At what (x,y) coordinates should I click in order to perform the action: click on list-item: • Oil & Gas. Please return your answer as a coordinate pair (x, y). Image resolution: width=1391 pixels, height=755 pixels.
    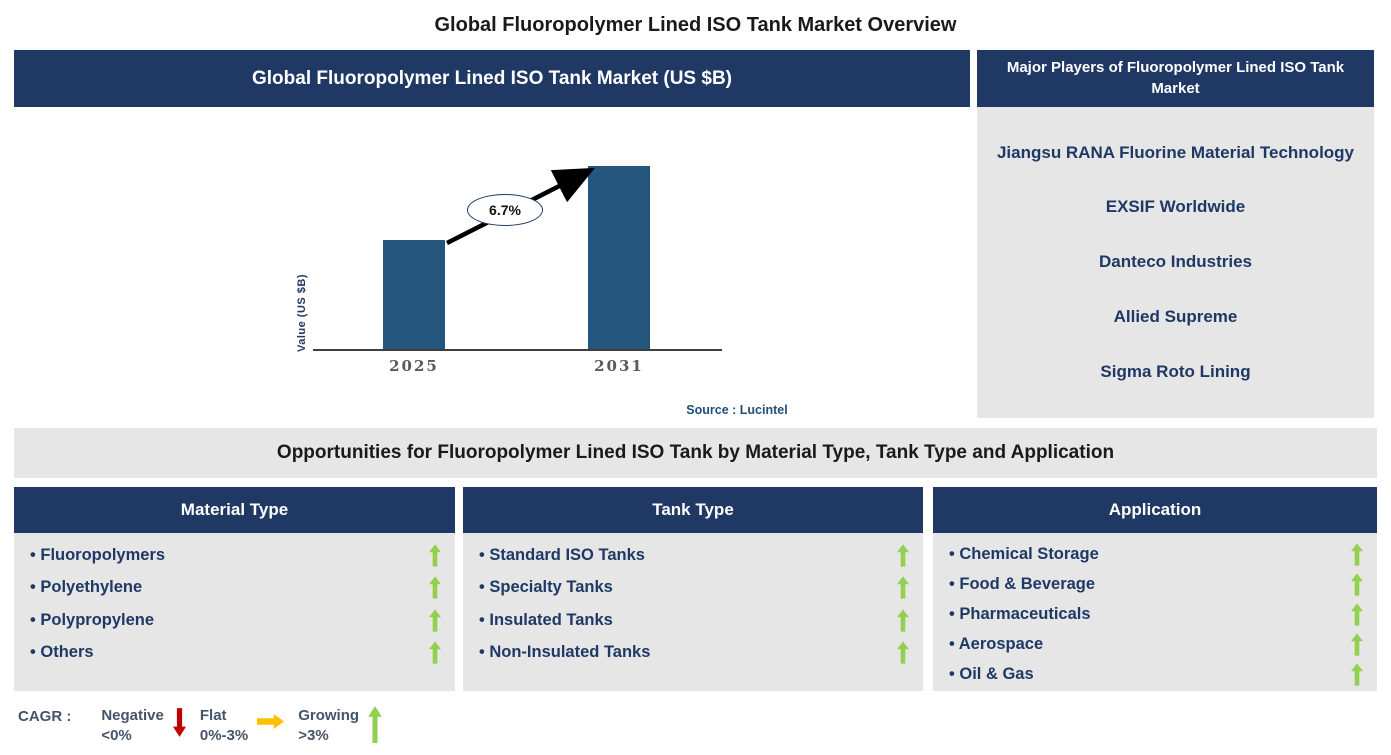
    Looking at the image, I should click on (1156, 674).